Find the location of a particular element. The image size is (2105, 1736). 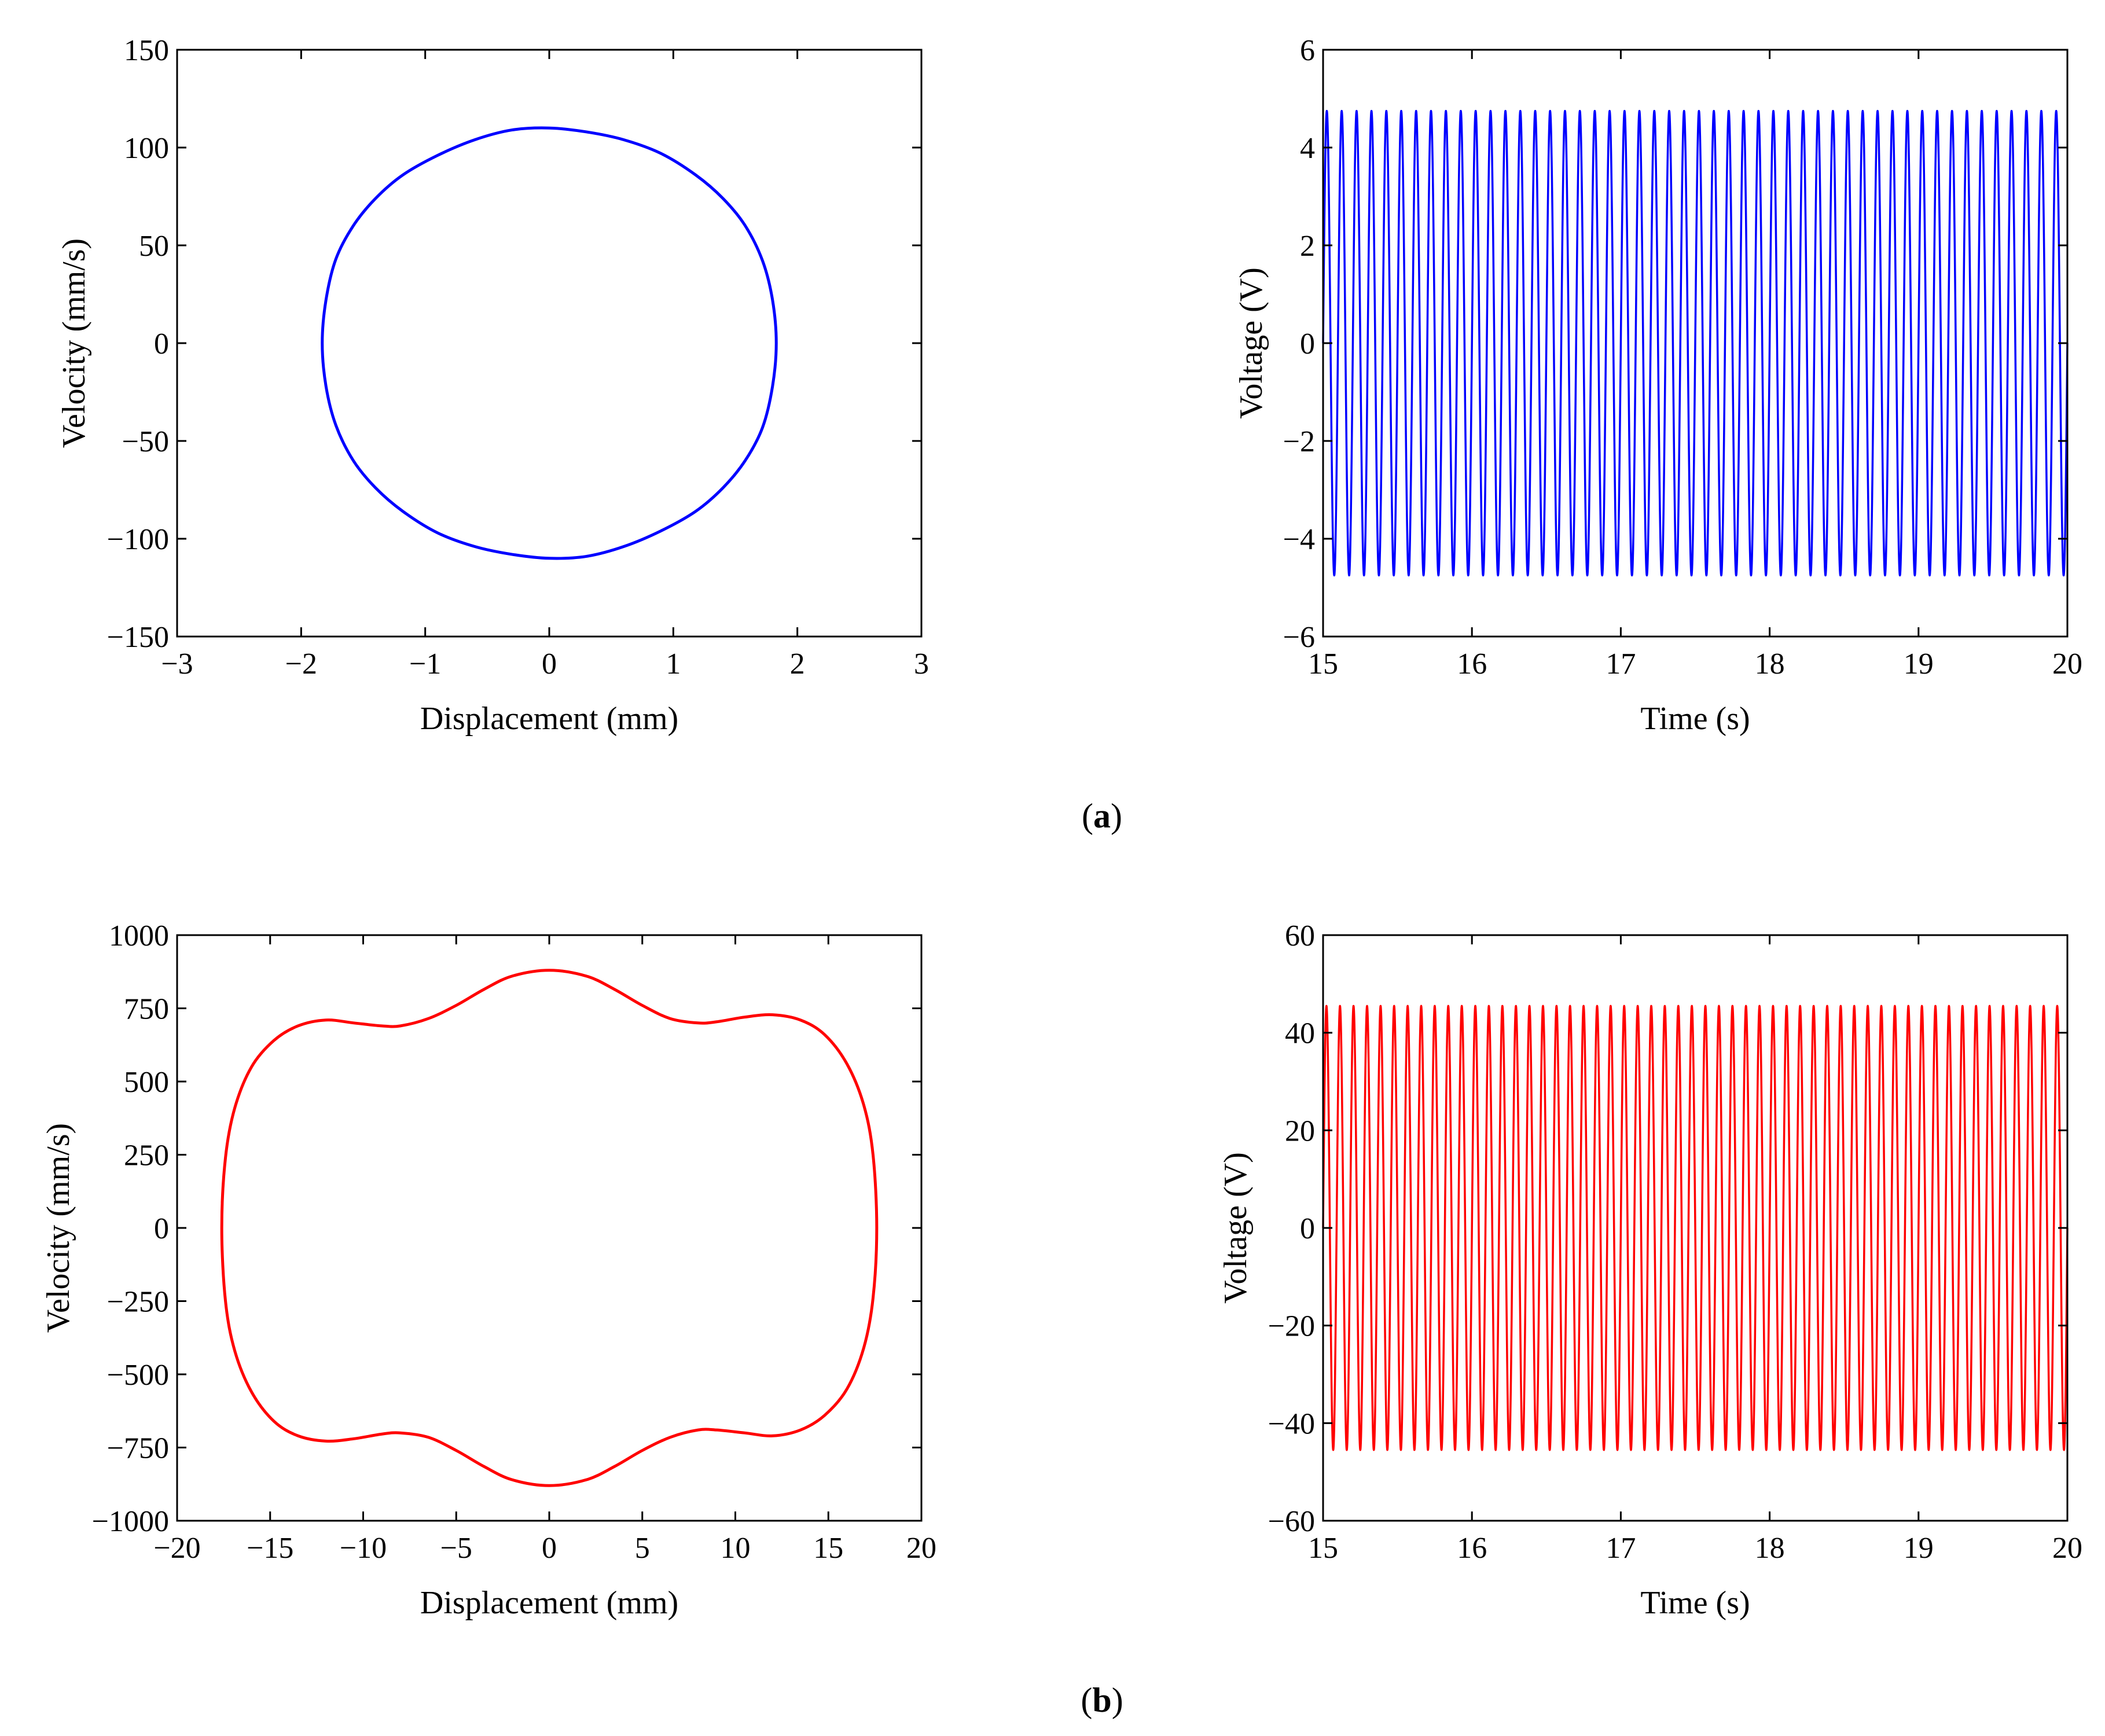

a-phase-x-tick-label: −3 is located at coordinates (177, 664).